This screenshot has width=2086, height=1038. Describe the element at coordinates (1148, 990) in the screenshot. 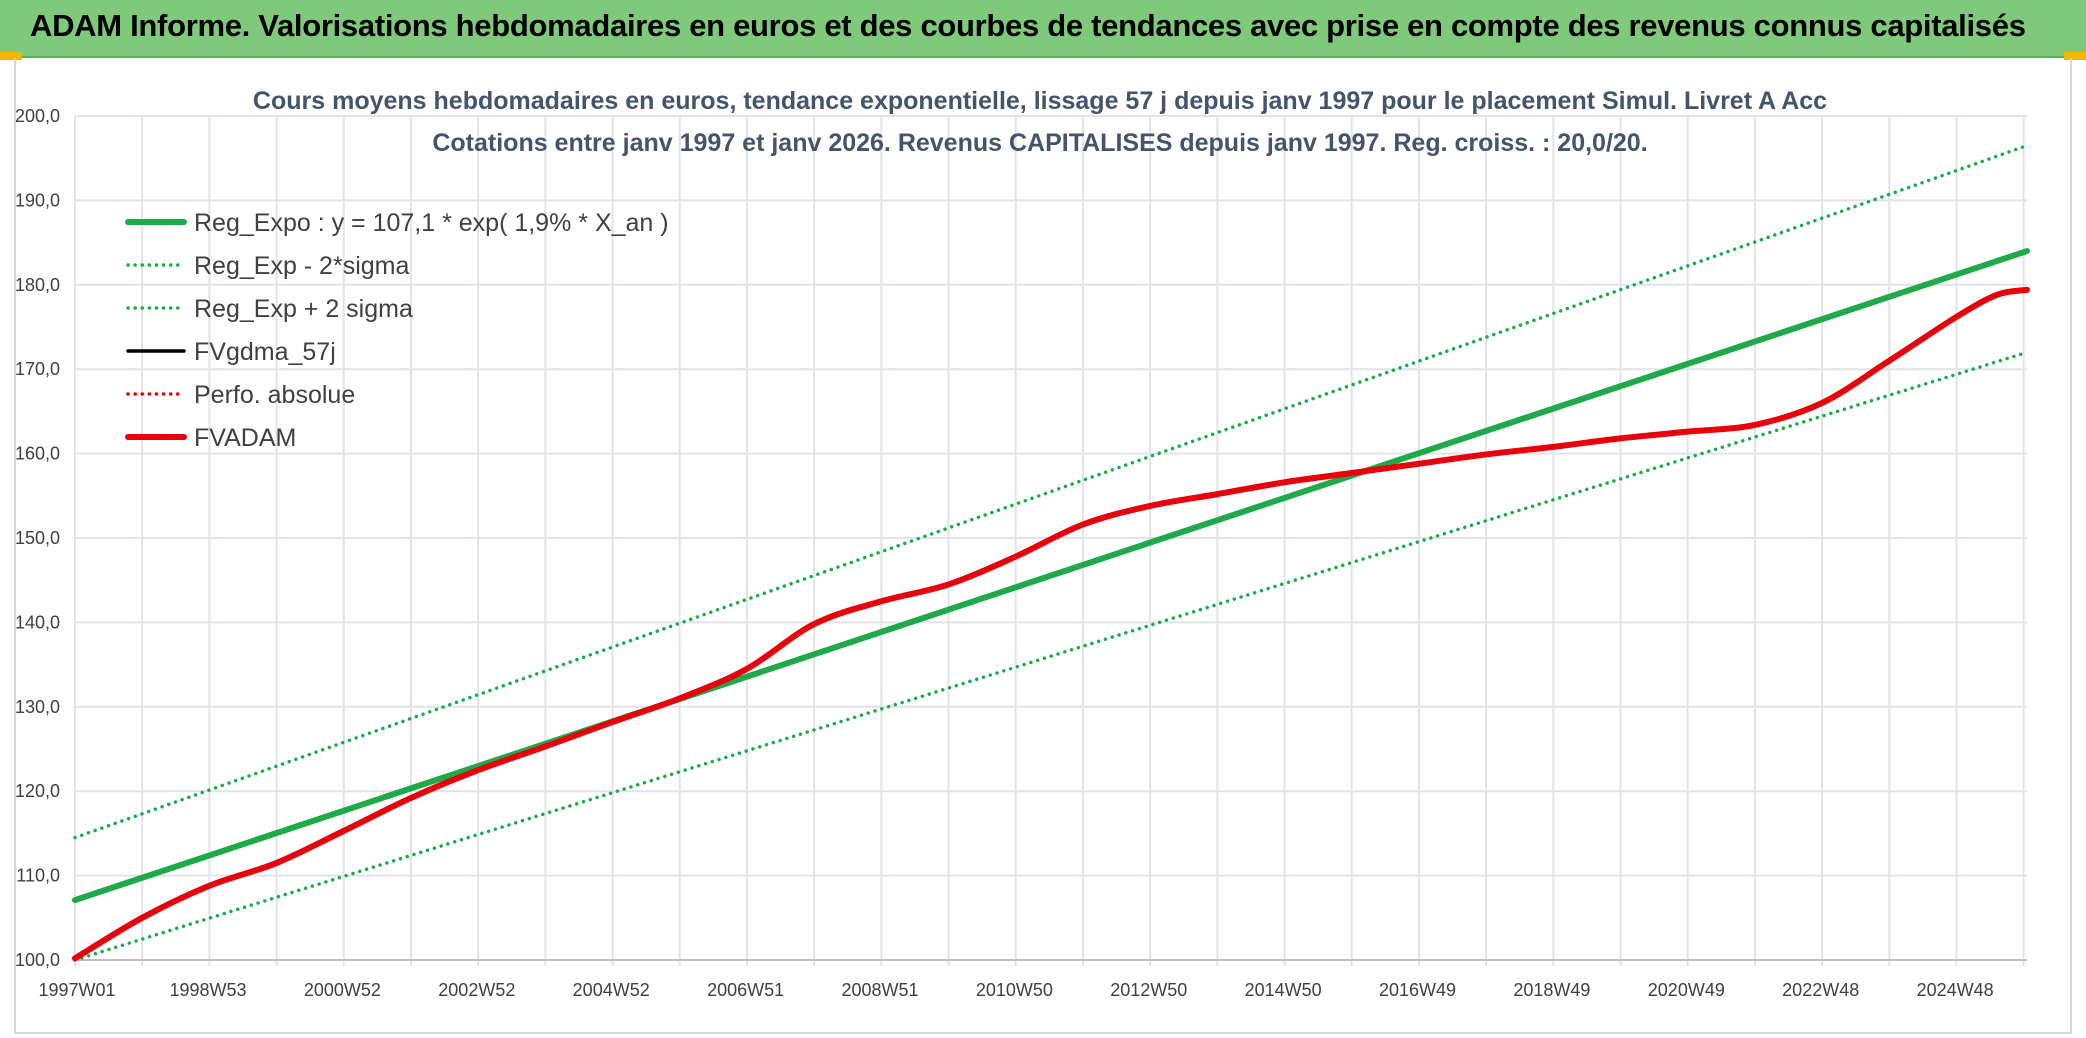

I see `x-tick-label: 2012W50` at that location.